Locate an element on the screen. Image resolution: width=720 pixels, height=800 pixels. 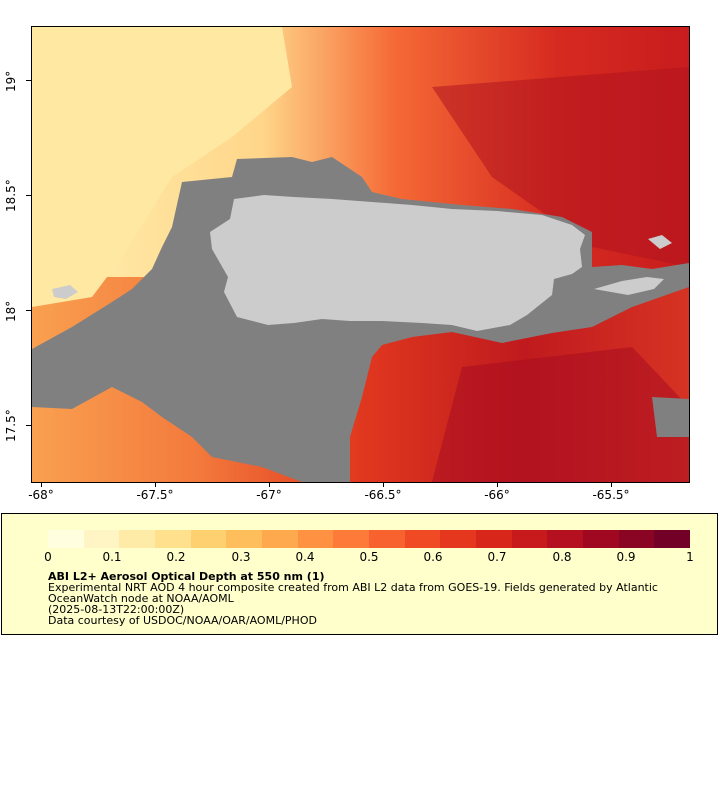
lon-tick-label: -65.5° is located at coordinates (611, 495).